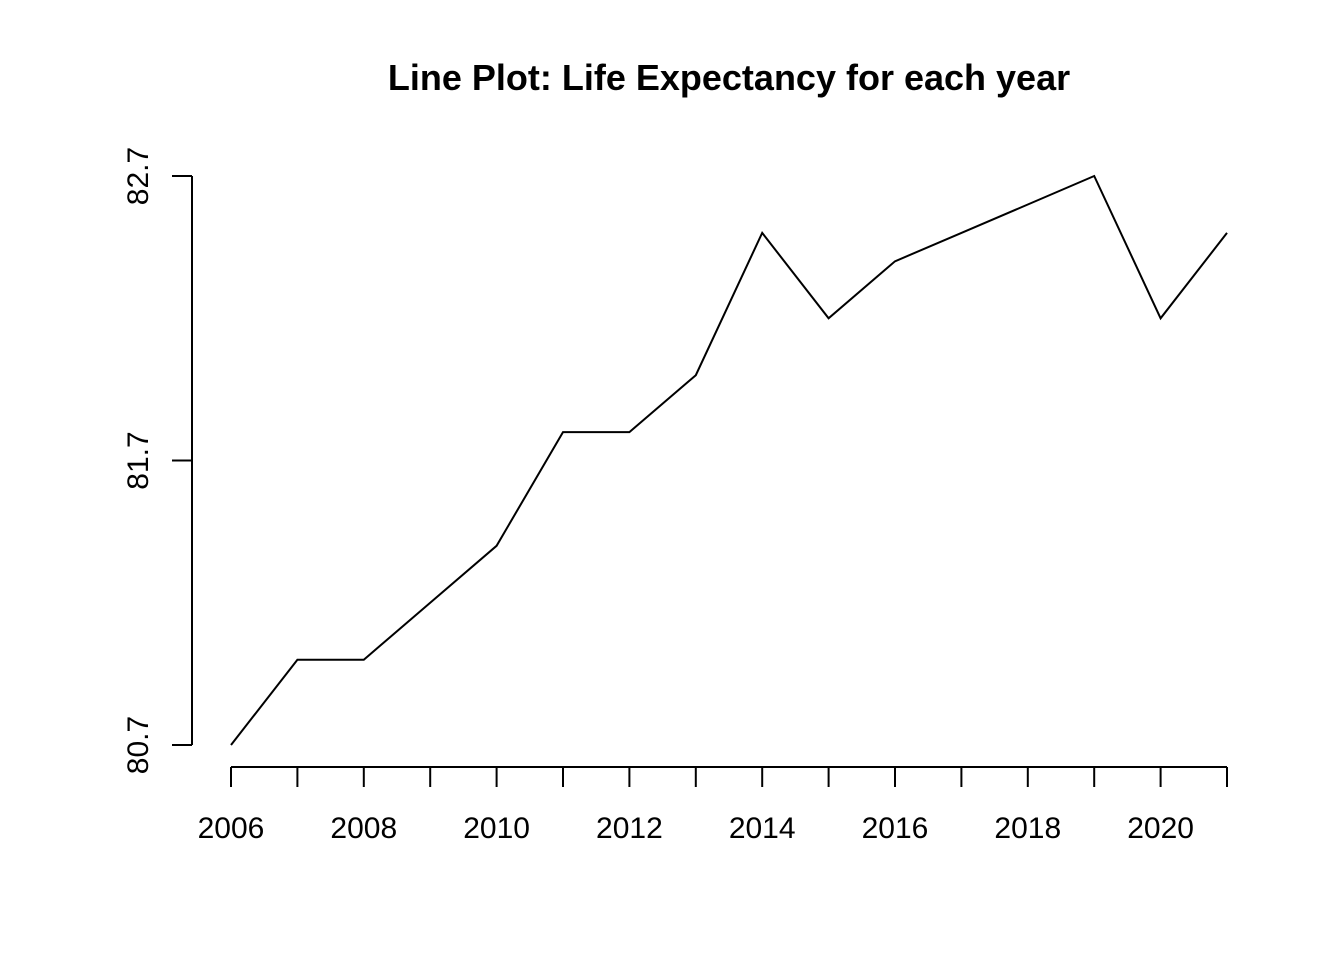 This screenshot has height=960, width=1344. What do you see at coordinates (762, 828) in the screenshot?
I see `x-tick-label: 2014` at bounding box center [762, 828].